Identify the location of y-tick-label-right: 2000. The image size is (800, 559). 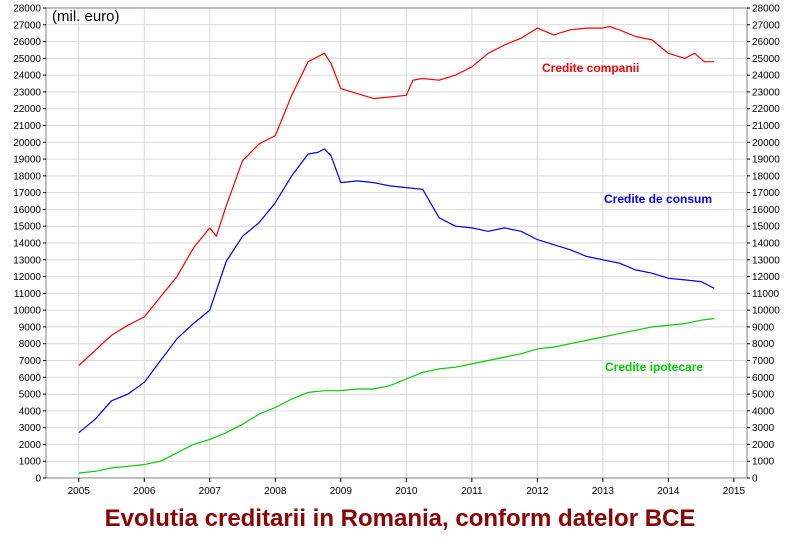
(763, 445).